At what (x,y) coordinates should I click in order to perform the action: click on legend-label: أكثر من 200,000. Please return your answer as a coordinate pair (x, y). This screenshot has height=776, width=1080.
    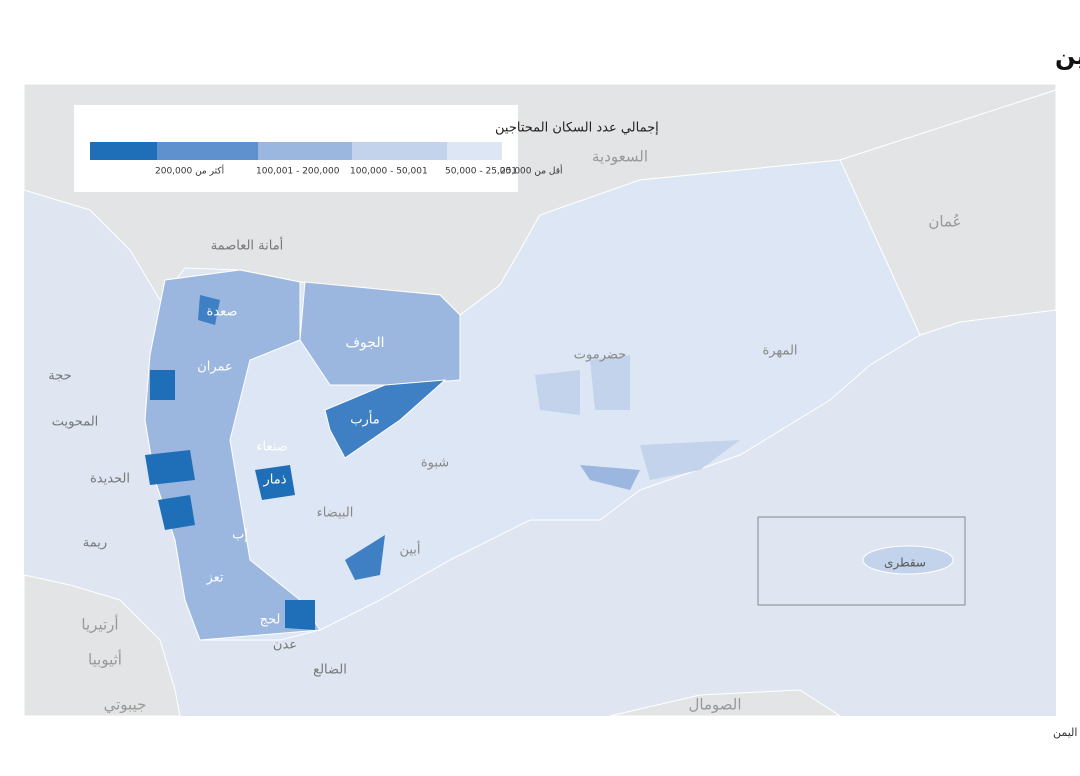
    Looking at the image, I should click on (189, 171).